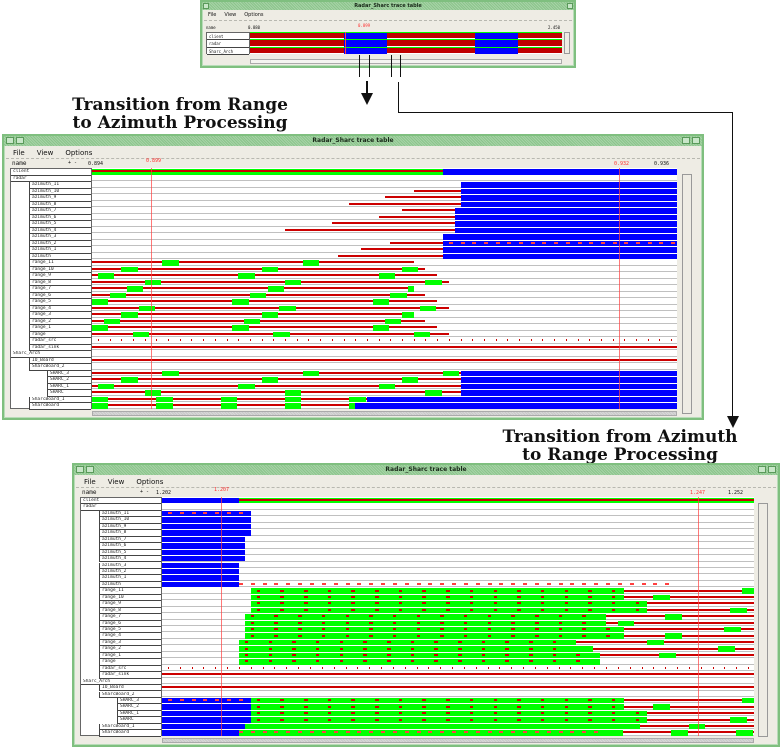  I want to click on trace-row-name: radar_sink, so click(130, 675).